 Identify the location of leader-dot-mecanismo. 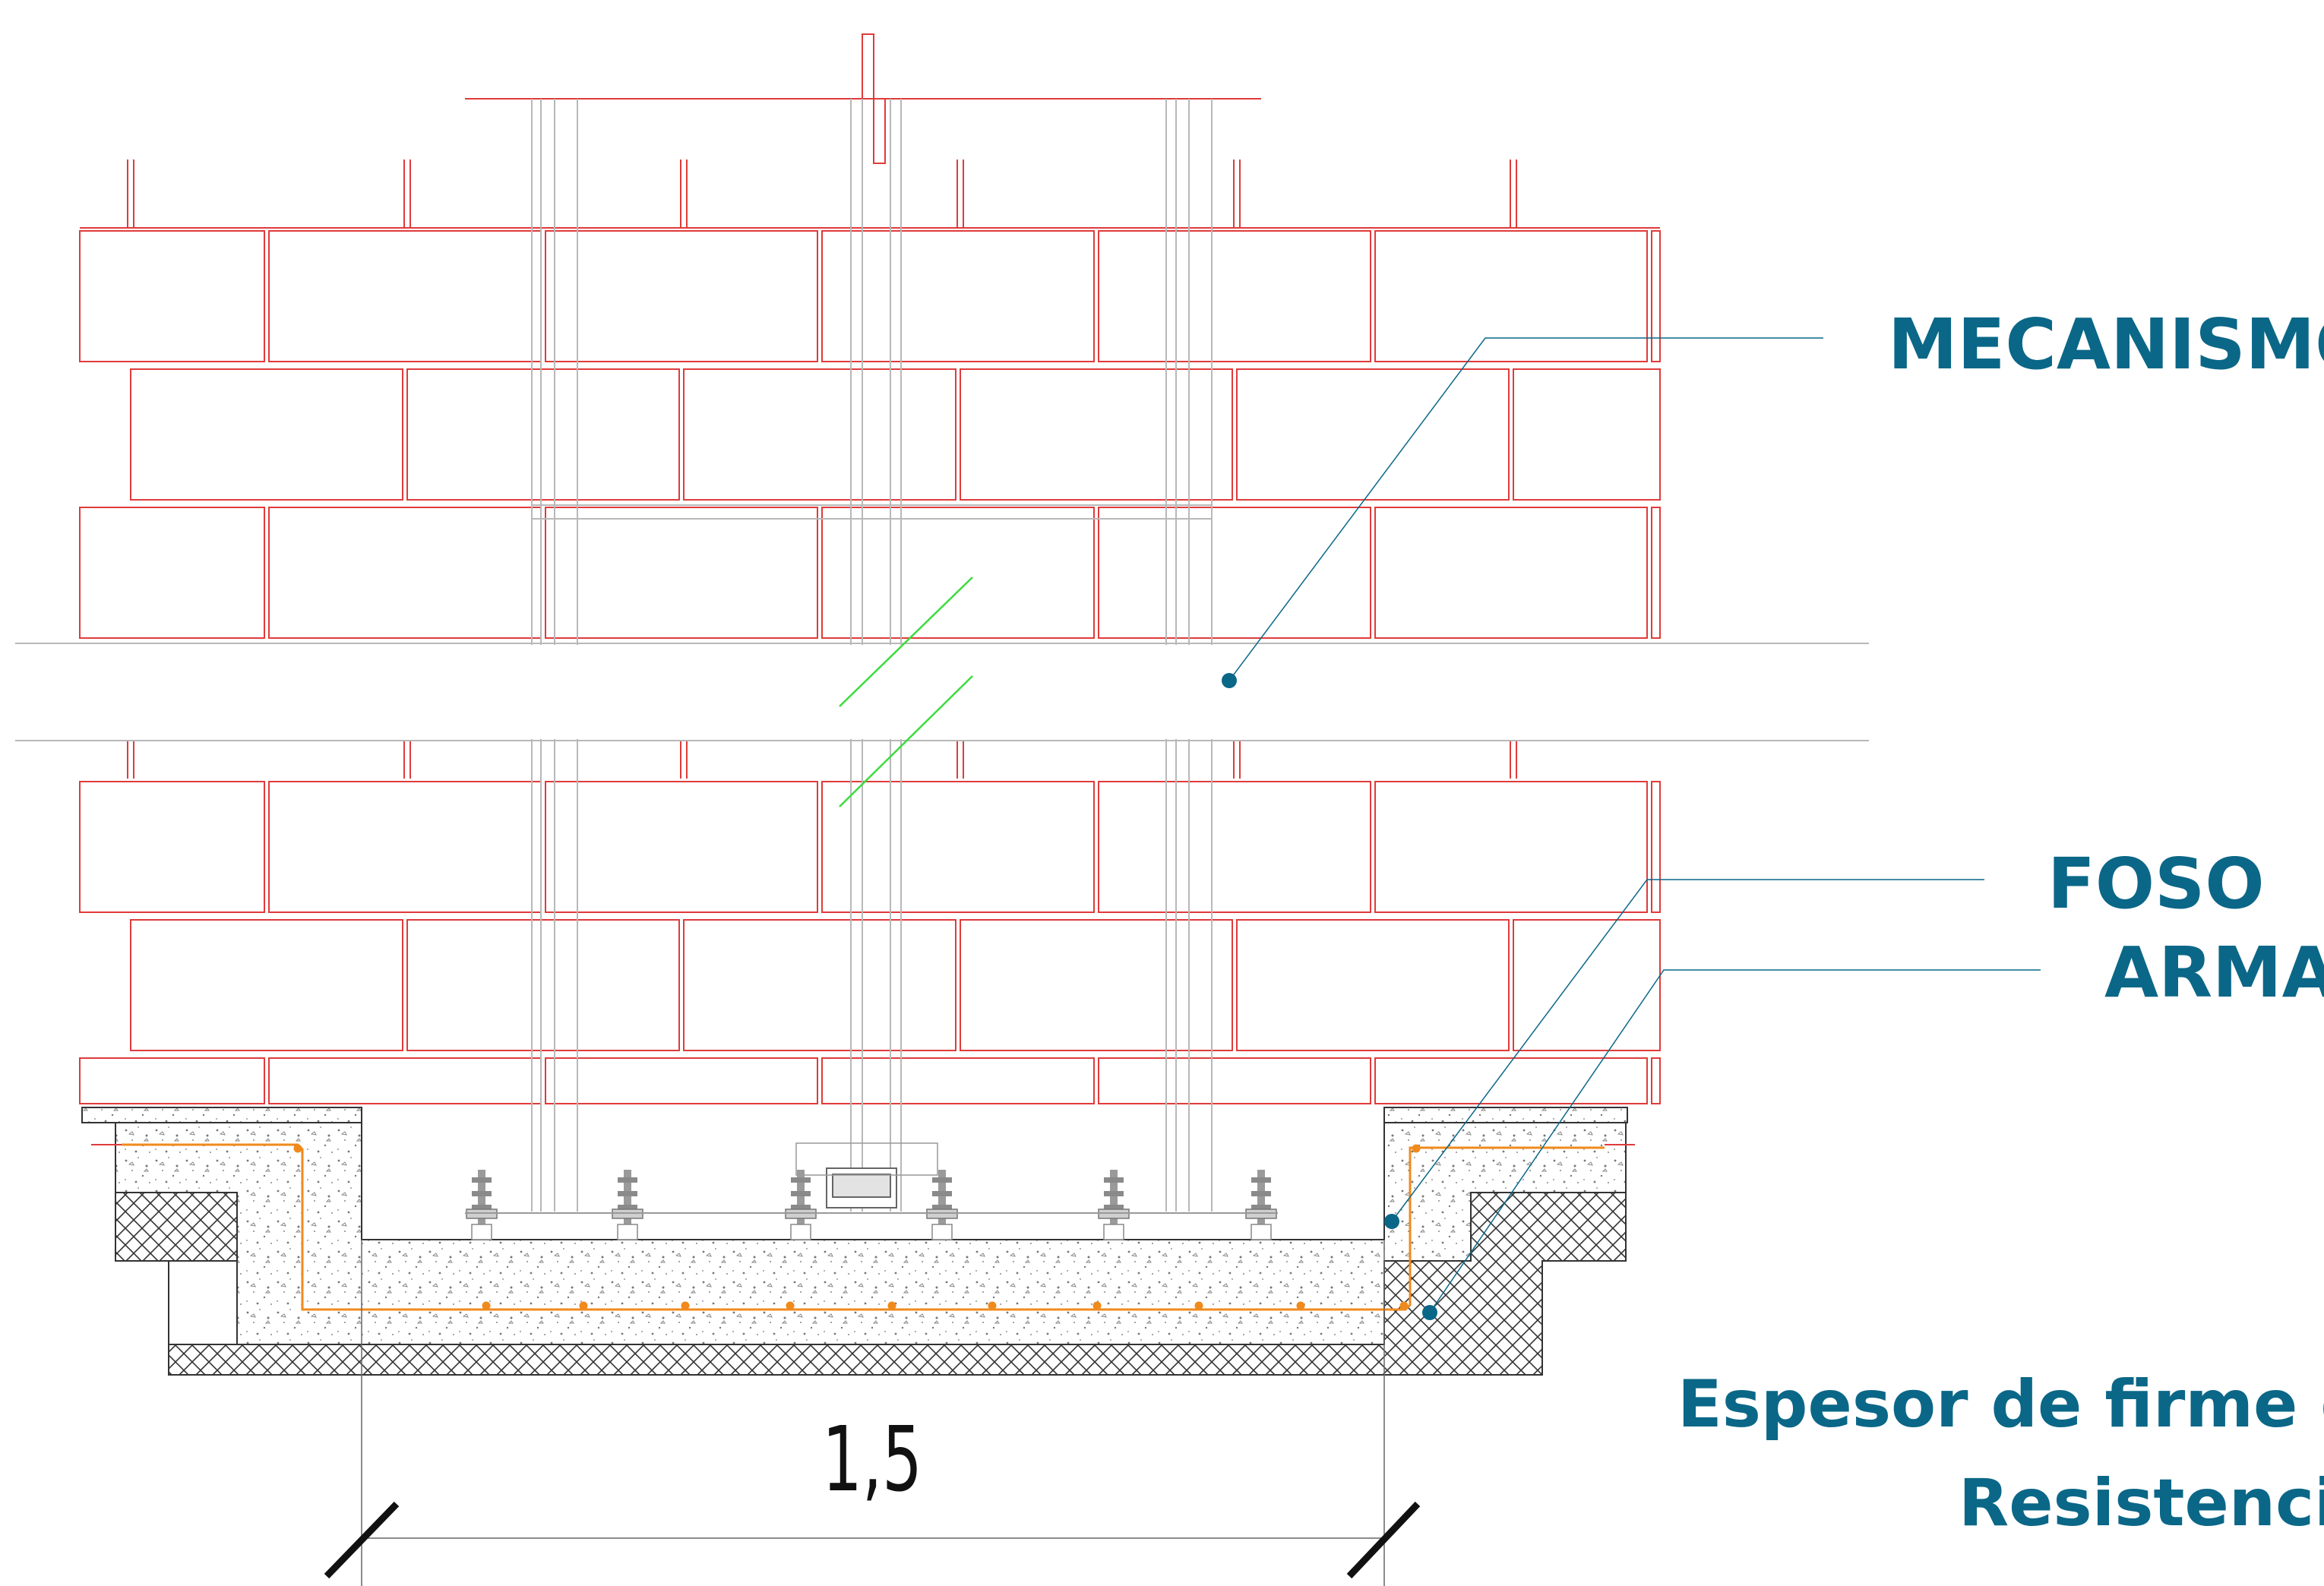
(1229, 680).